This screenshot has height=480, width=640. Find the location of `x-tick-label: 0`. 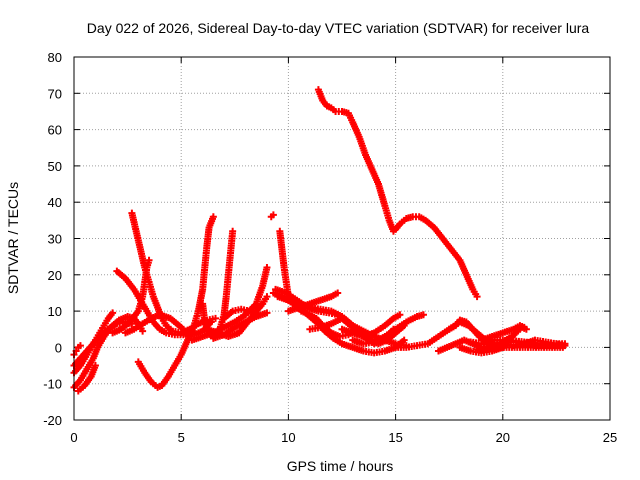

x-tick-label: 0 is located at coordinates (73, 437).